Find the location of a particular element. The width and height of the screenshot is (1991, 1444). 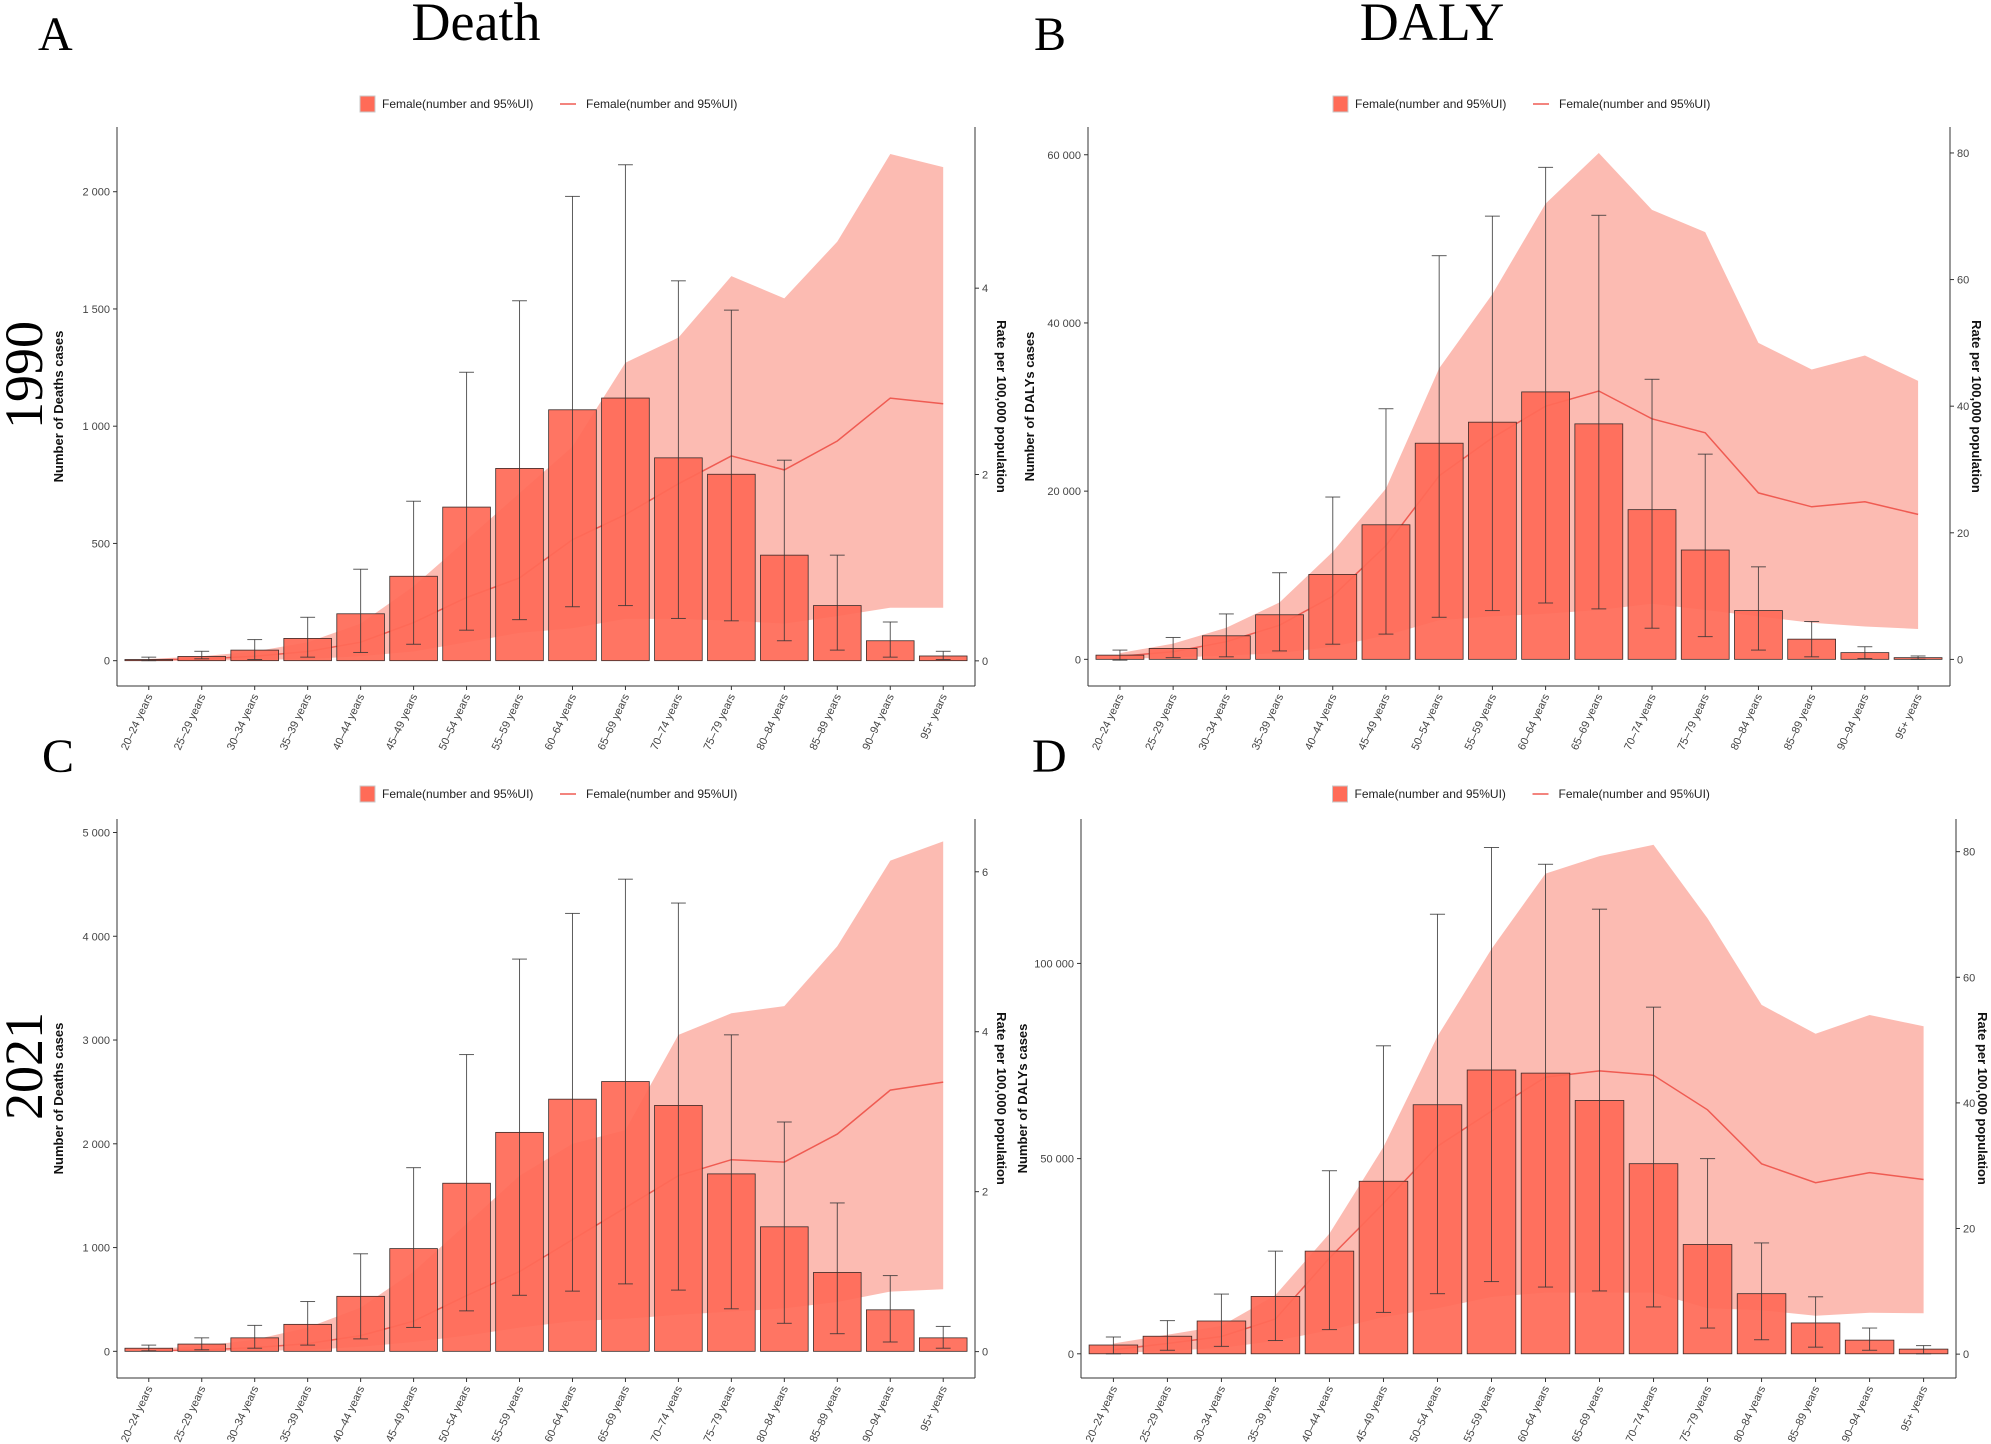

y2-tick-label: 6 is located at coordinates (985, 873).